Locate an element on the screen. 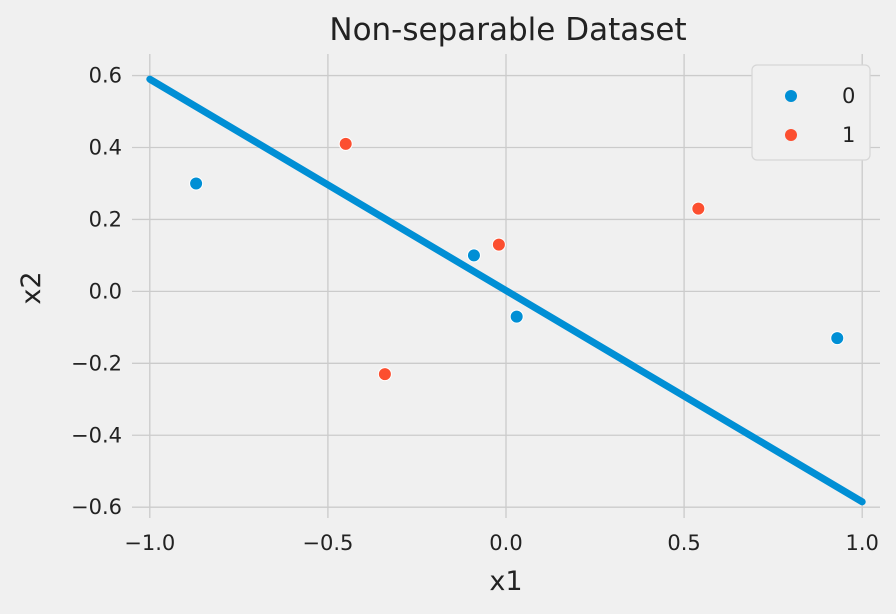  legend-label-1: 1 is located at coordinates (848, 135).